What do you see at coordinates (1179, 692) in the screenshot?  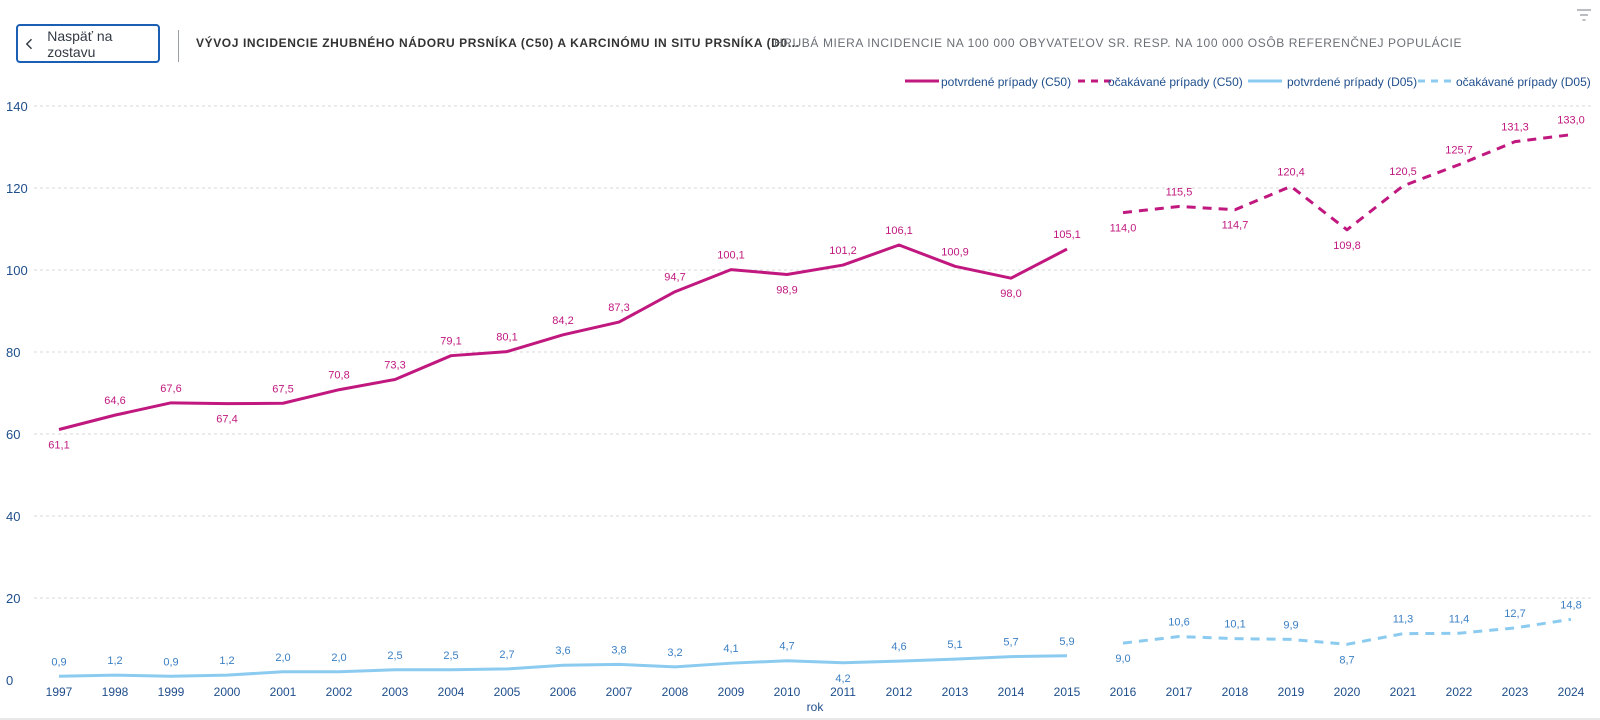 I see `x-tick-label: 2017` at bounding box center [1179, 692].